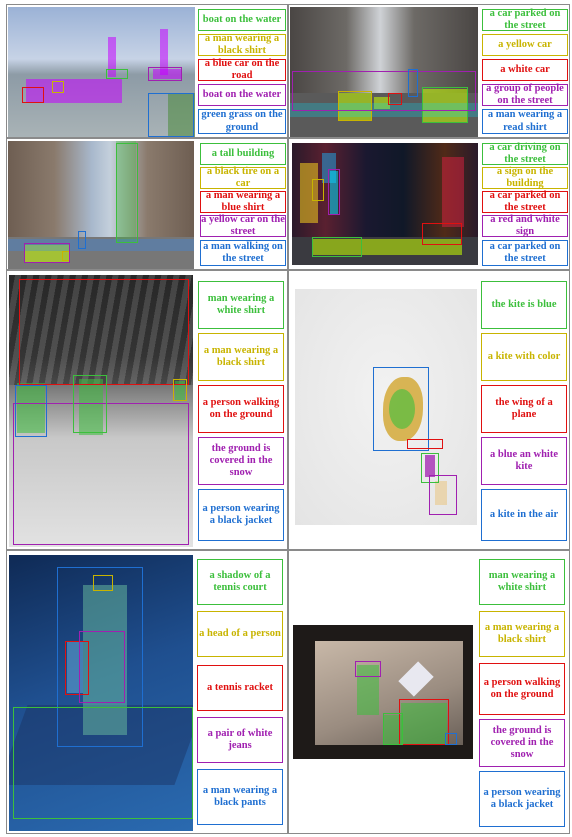  I want to click on caption-5: a kite in the air, so click(524, 515).